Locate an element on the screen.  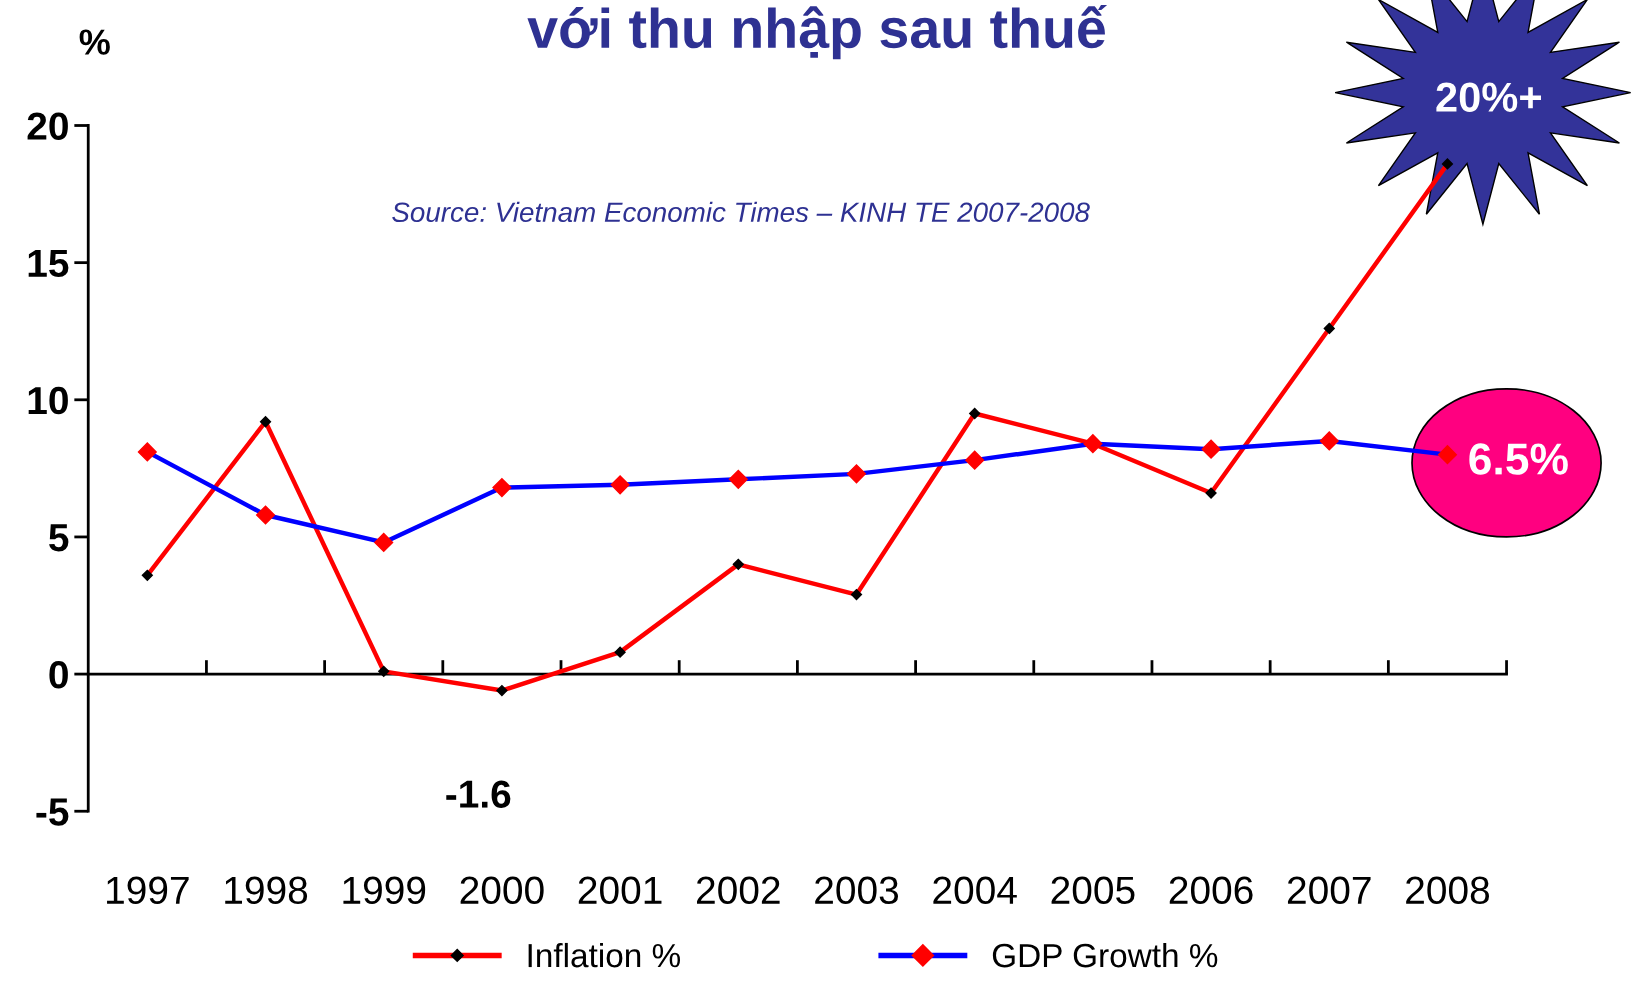
text: 20%+ is located at coordinates (1488, 97).